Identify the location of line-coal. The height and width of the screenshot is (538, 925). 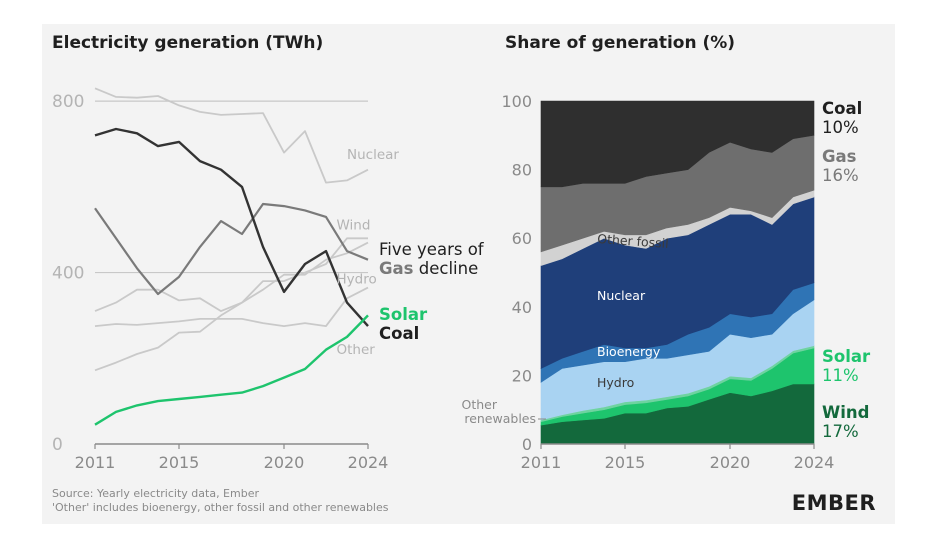
(231, 227).